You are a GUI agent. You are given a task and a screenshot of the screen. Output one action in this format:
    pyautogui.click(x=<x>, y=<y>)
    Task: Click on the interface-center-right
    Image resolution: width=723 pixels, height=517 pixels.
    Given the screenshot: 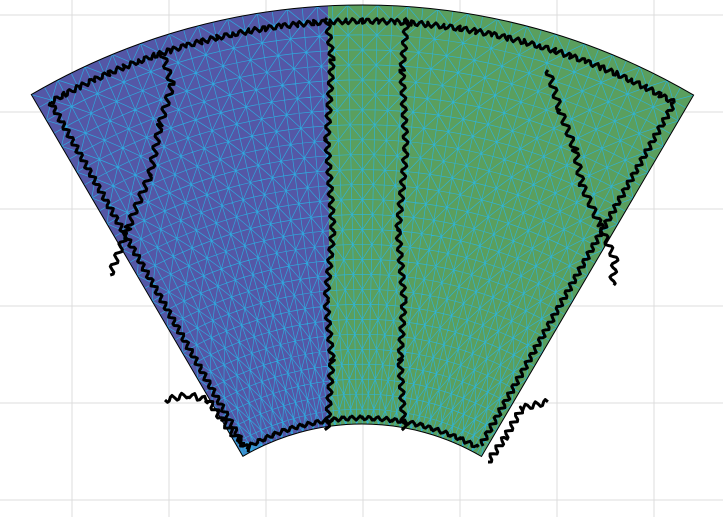 What is the action you would take?
    pyautogui.click(x=402, y=224)
    